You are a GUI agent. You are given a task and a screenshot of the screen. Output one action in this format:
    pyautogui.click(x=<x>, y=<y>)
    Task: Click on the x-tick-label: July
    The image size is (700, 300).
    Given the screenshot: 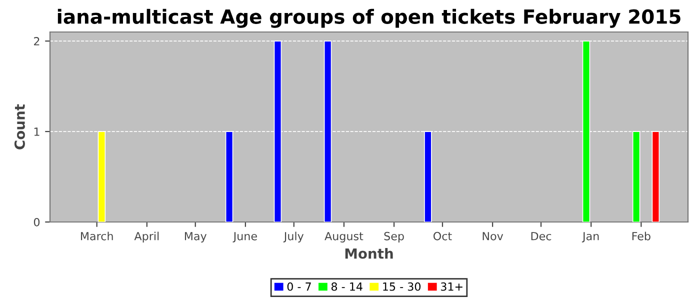 What is the action you would take?
    pyautogui.click(x=293, y=237)
    